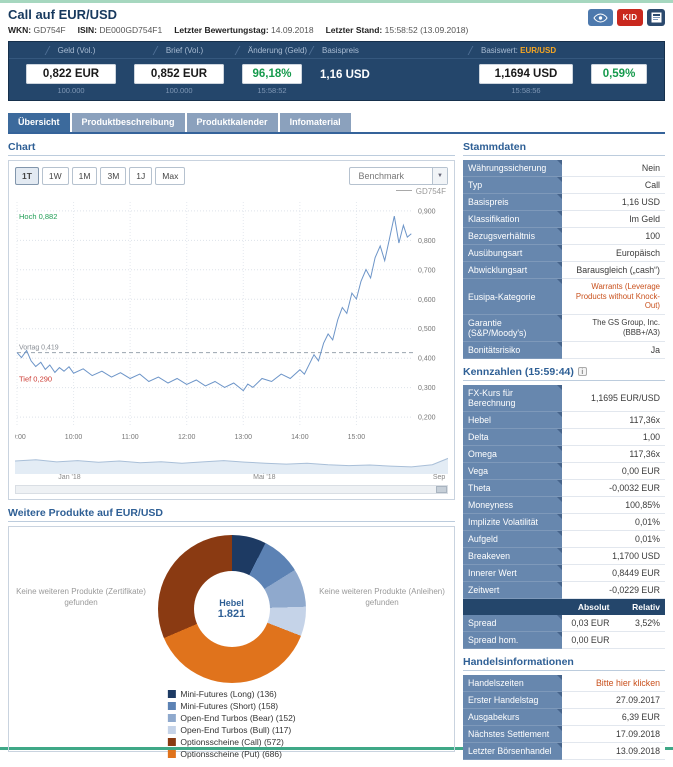 The height and width of the screenshot is (767, 673). I want to click on benchmark-select: Benchmark ▼, so click(398, 176).